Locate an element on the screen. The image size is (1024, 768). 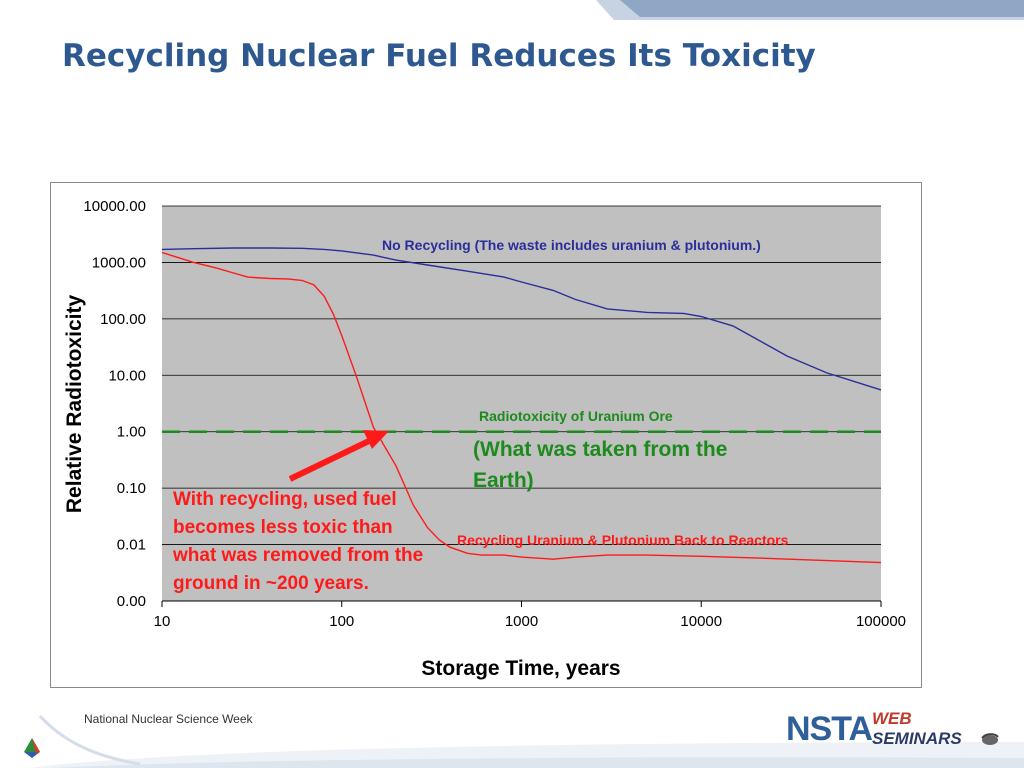
uranium-ore-sublabel: (What was taken from the Earth) is located at coordinates (600, 465).